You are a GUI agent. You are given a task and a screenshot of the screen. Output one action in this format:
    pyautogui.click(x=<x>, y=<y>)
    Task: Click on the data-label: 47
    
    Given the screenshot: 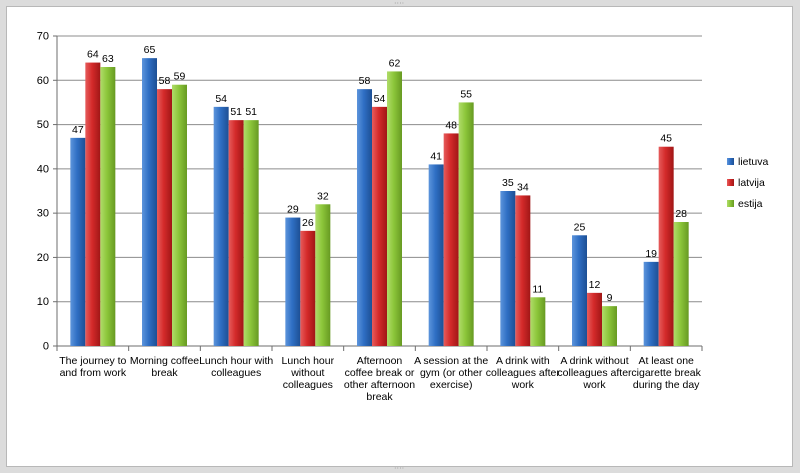 What is the action you would take?
    pyautogui.click(x=78, y=130)
    